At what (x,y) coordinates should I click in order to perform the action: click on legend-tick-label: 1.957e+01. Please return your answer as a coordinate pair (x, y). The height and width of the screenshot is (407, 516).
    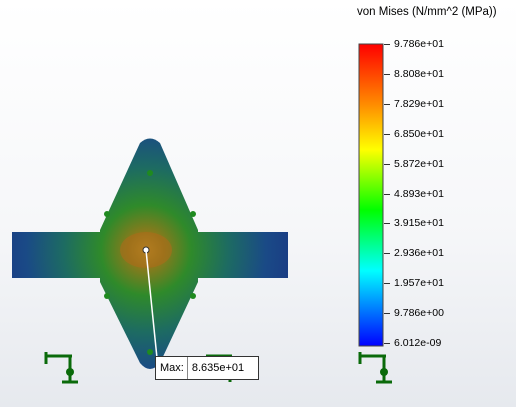
    Looking at the image, I should click on (419, 283).